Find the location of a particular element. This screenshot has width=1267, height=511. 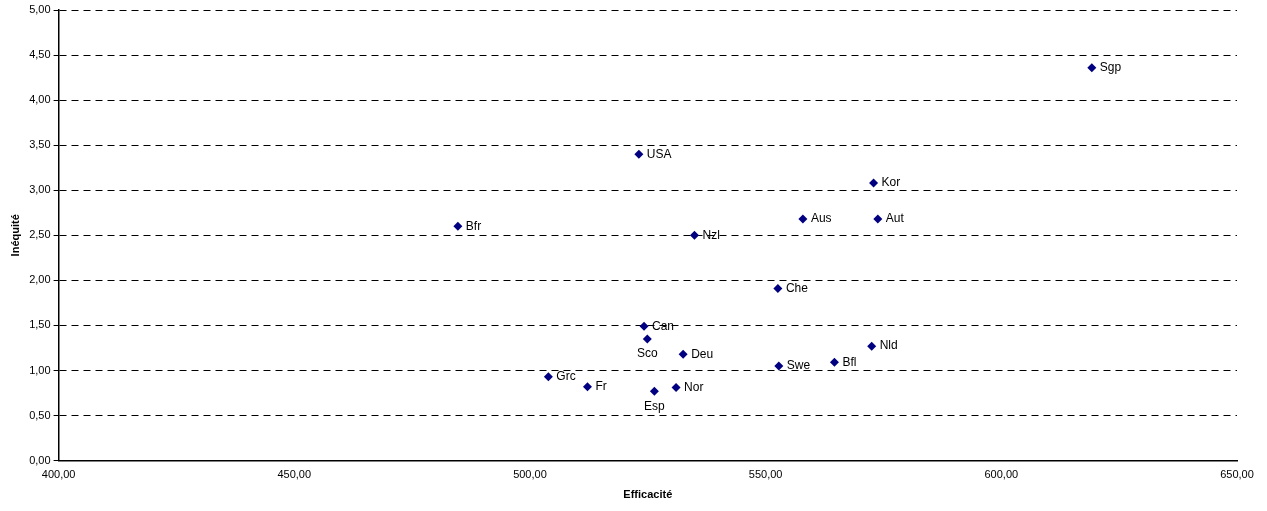

y-tick-label: 0,50 is located at coordinates (40, 414).